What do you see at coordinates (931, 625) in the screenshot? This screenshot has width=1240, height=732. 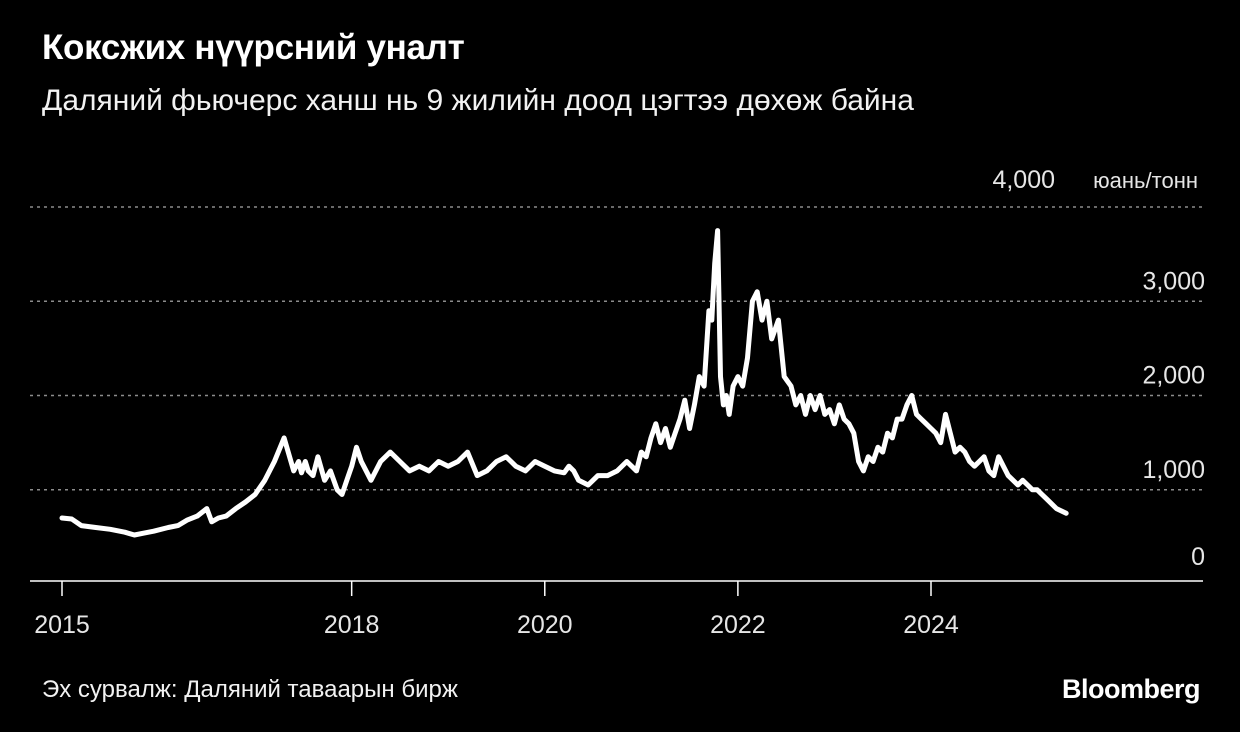 I see `x-tick-label: 2024` at bounding box center [931, 625].